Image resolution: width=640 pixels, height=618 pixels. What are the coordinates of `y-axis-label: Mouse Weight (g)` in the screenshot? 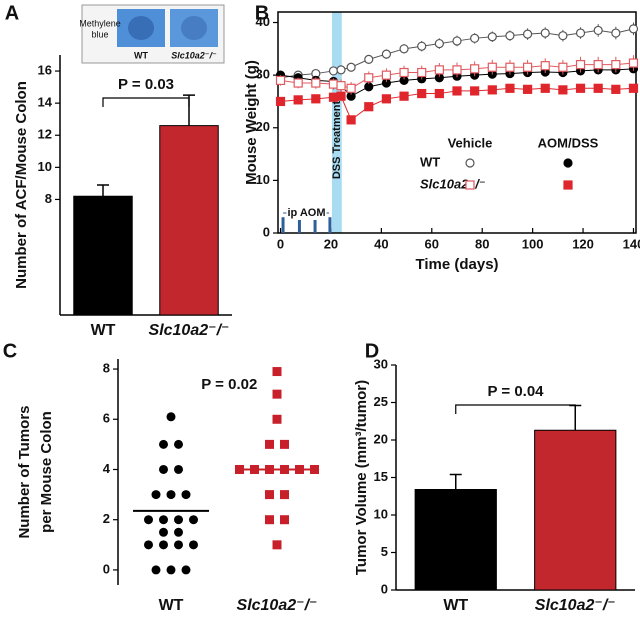 It's located at (251, 122).